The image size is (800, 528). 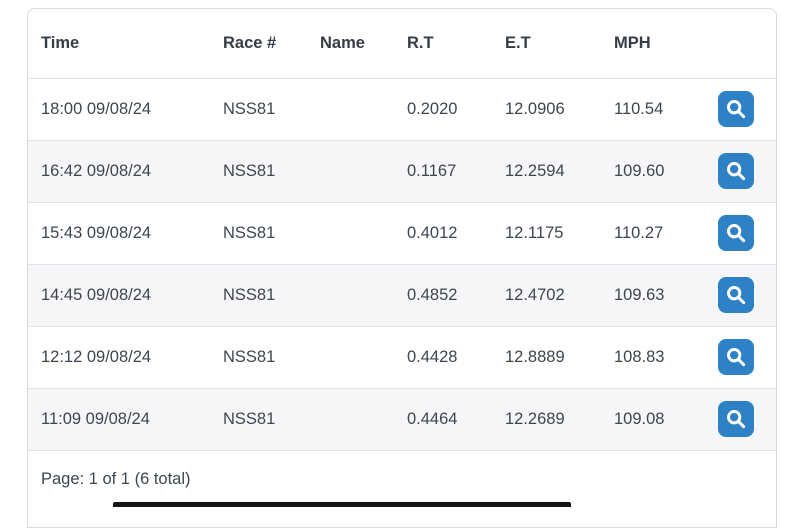 What do you see at coordinates (119, 233) in the screenshot?
I see `cell-time: 15:43 09/08/24` at bounding box center [119, 233].